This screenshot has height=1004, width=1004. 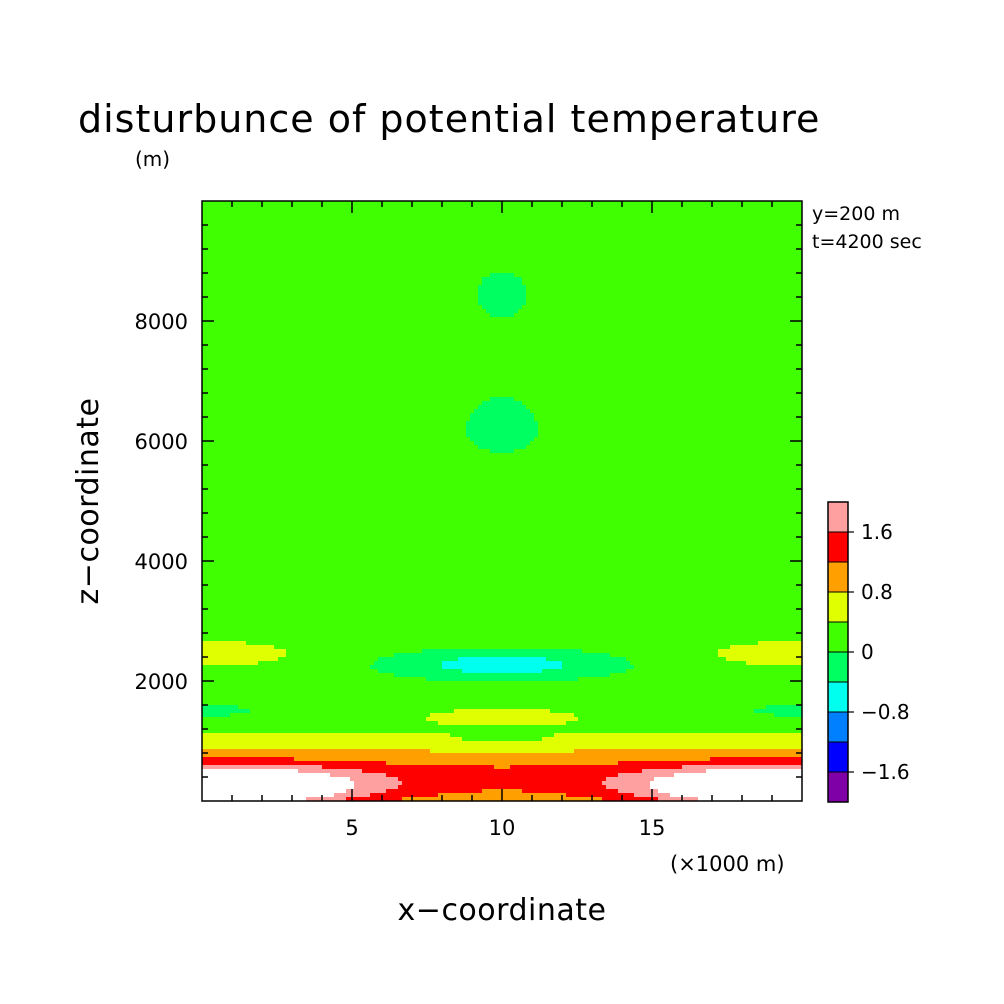 What do you see at coordinates (161, 442) in the screenshot?
I see `y-tick-label: 6000` at bounding box center [161, 442].